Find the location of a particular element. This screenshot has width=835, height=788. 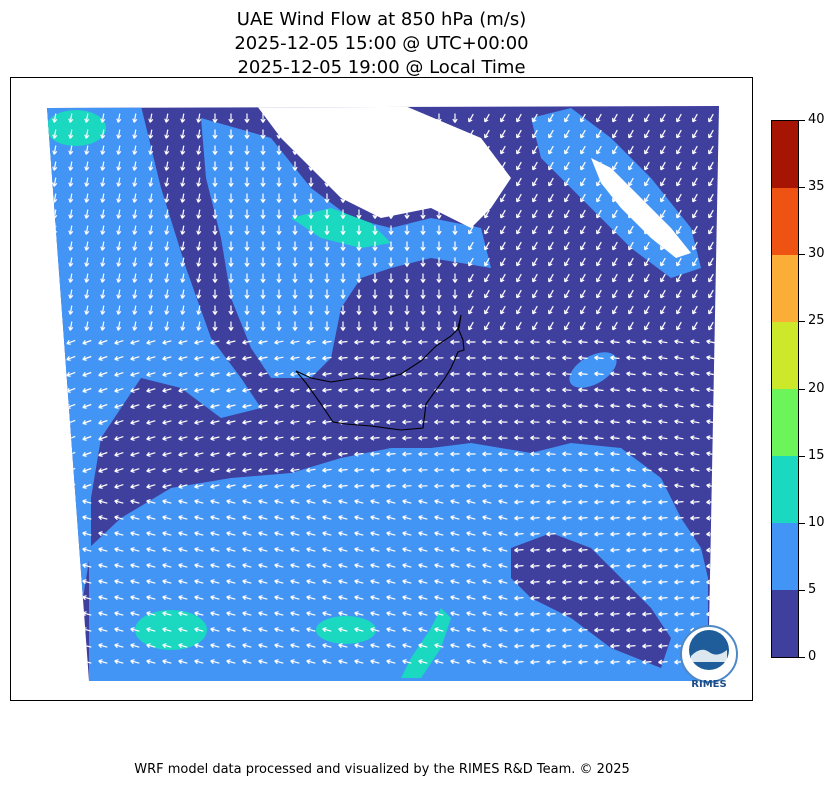

logo-wave is located at coordinates (709, 655).